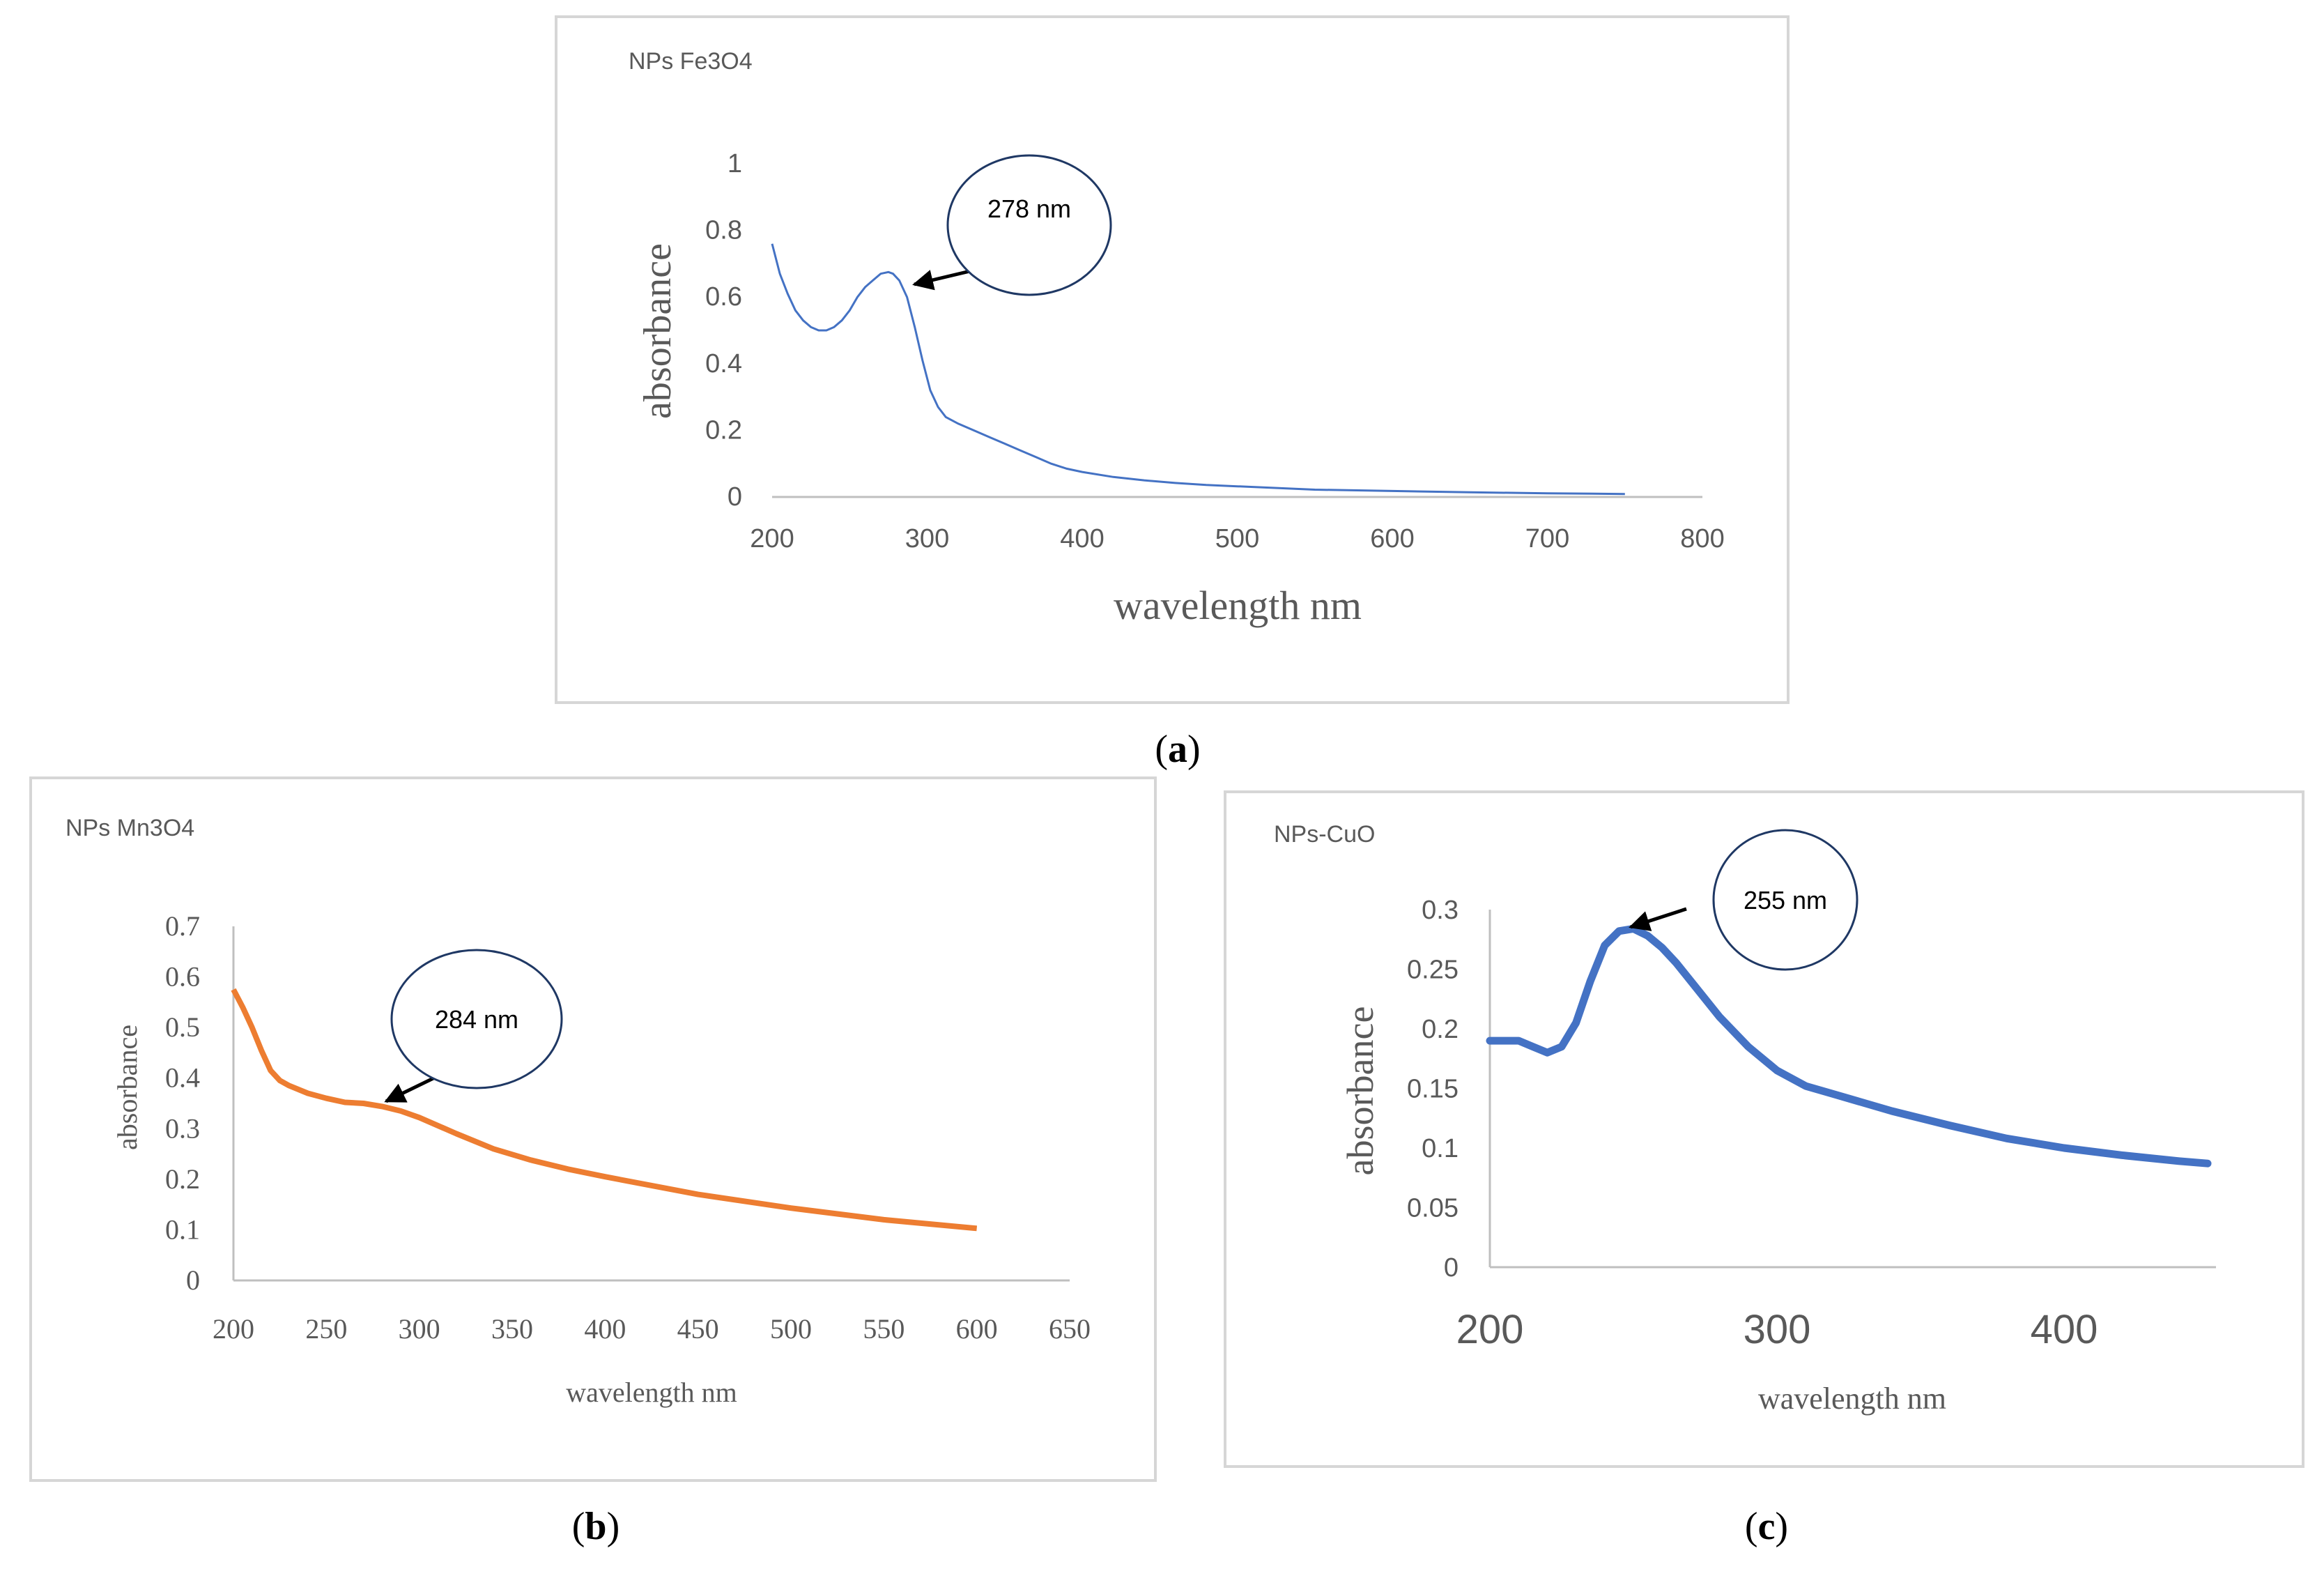 Image resolution: width=2324 pixels, height=1569 pixels. What do you see at coordinates (1766, 1526) in the screenshot?
I see `panel-label-c: (c)` at bounding box center [1766, 1526].